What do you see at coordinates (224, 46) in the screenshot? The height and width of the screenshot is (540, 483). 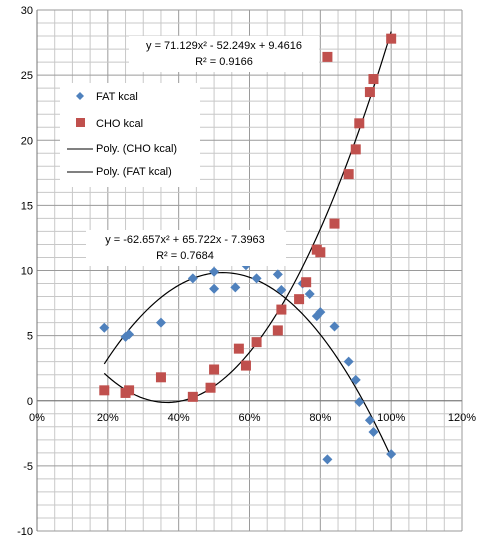 I see `cho-equation-text: y = 71.129x² - 52.249x + 9.4616` at bounding box center [224, 46].